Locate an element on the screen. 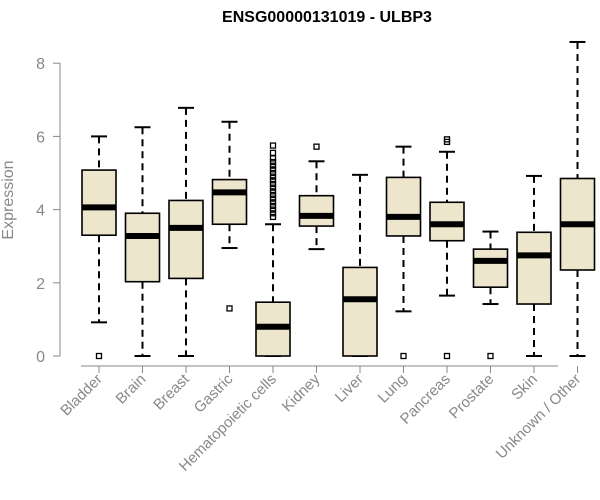 Image resolution: width=600 pixels, height=500 pixels. y-tick-label: 0 is located at coordinates (40, 357).